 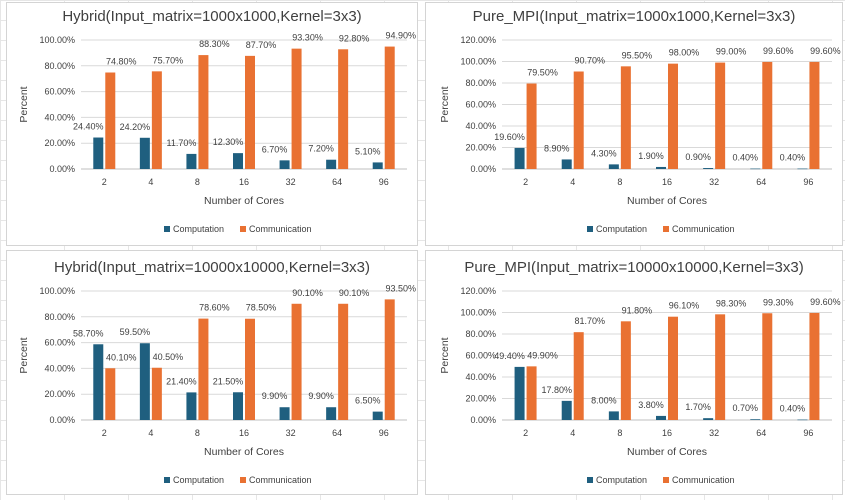 I want to click on data-label-computation: 19.60%, so click(x=509, y=137).